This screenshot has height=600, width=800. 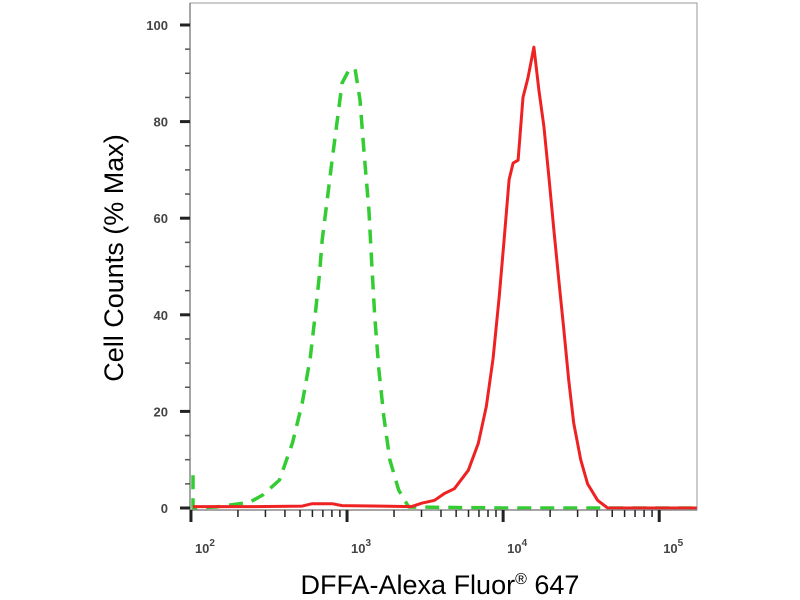 What do you see at coordinates (161, 218) in the screenshot?
I see `y-tick-label: 60` at bounding box center [161, 218].